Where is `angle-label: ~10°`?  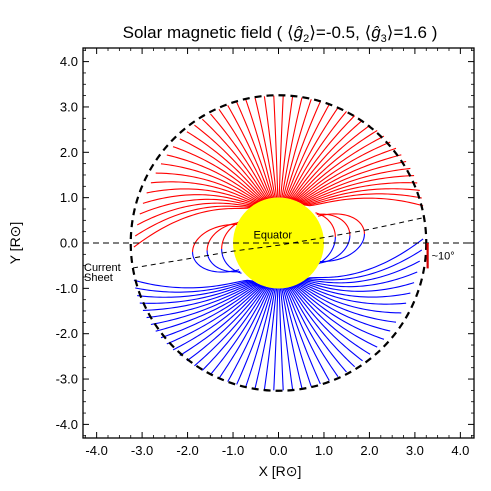
angle-label: ~10° is located at coordinates (443, 256).